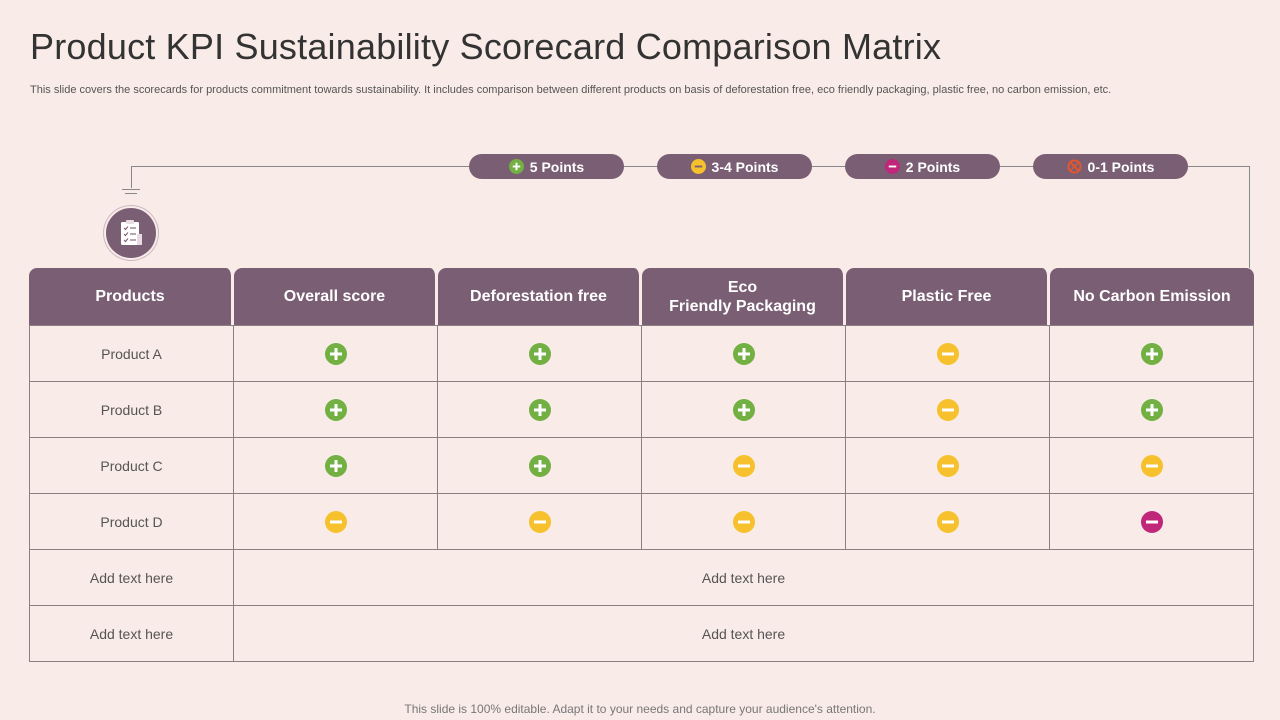 The height and width of the screenshot is (720, 1280). What do you see at coordinates (540, 296) in the screenshot?
I see `header-deforestation-free: Deforestation free` at bounding box center [540, 296].